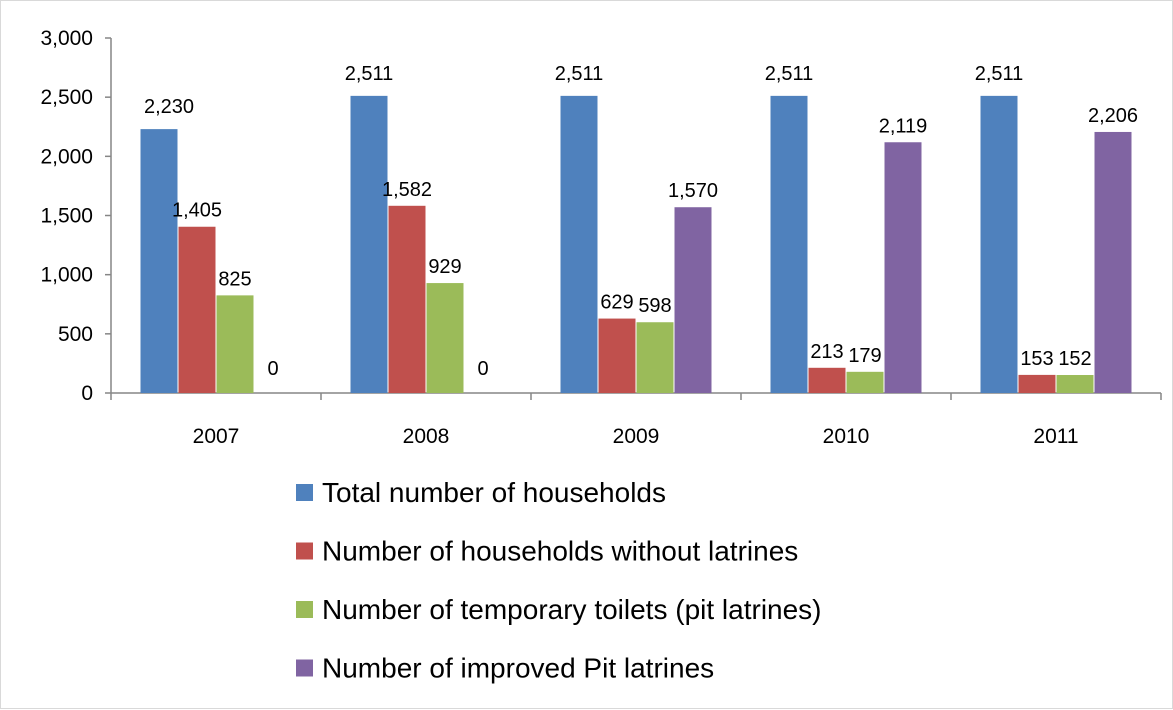 This screenshot has width=1173, height=710. Describe the element at coordinates (903, 126) in the screenshot. I see `data-label: 2,119` at that location.